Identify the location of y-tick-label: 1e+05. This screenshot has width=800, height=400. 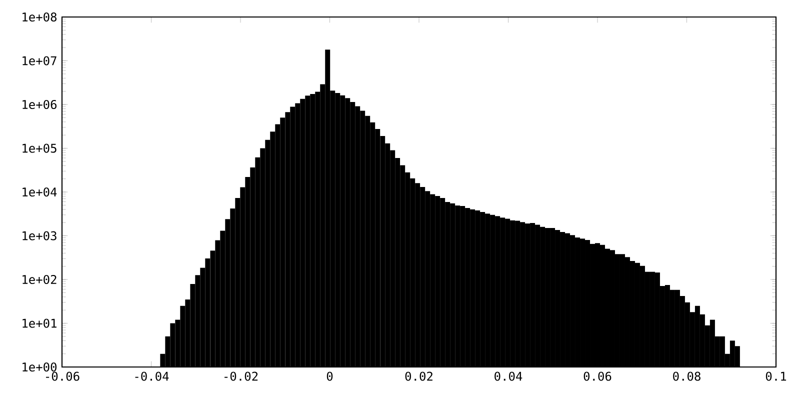
(39, 148).